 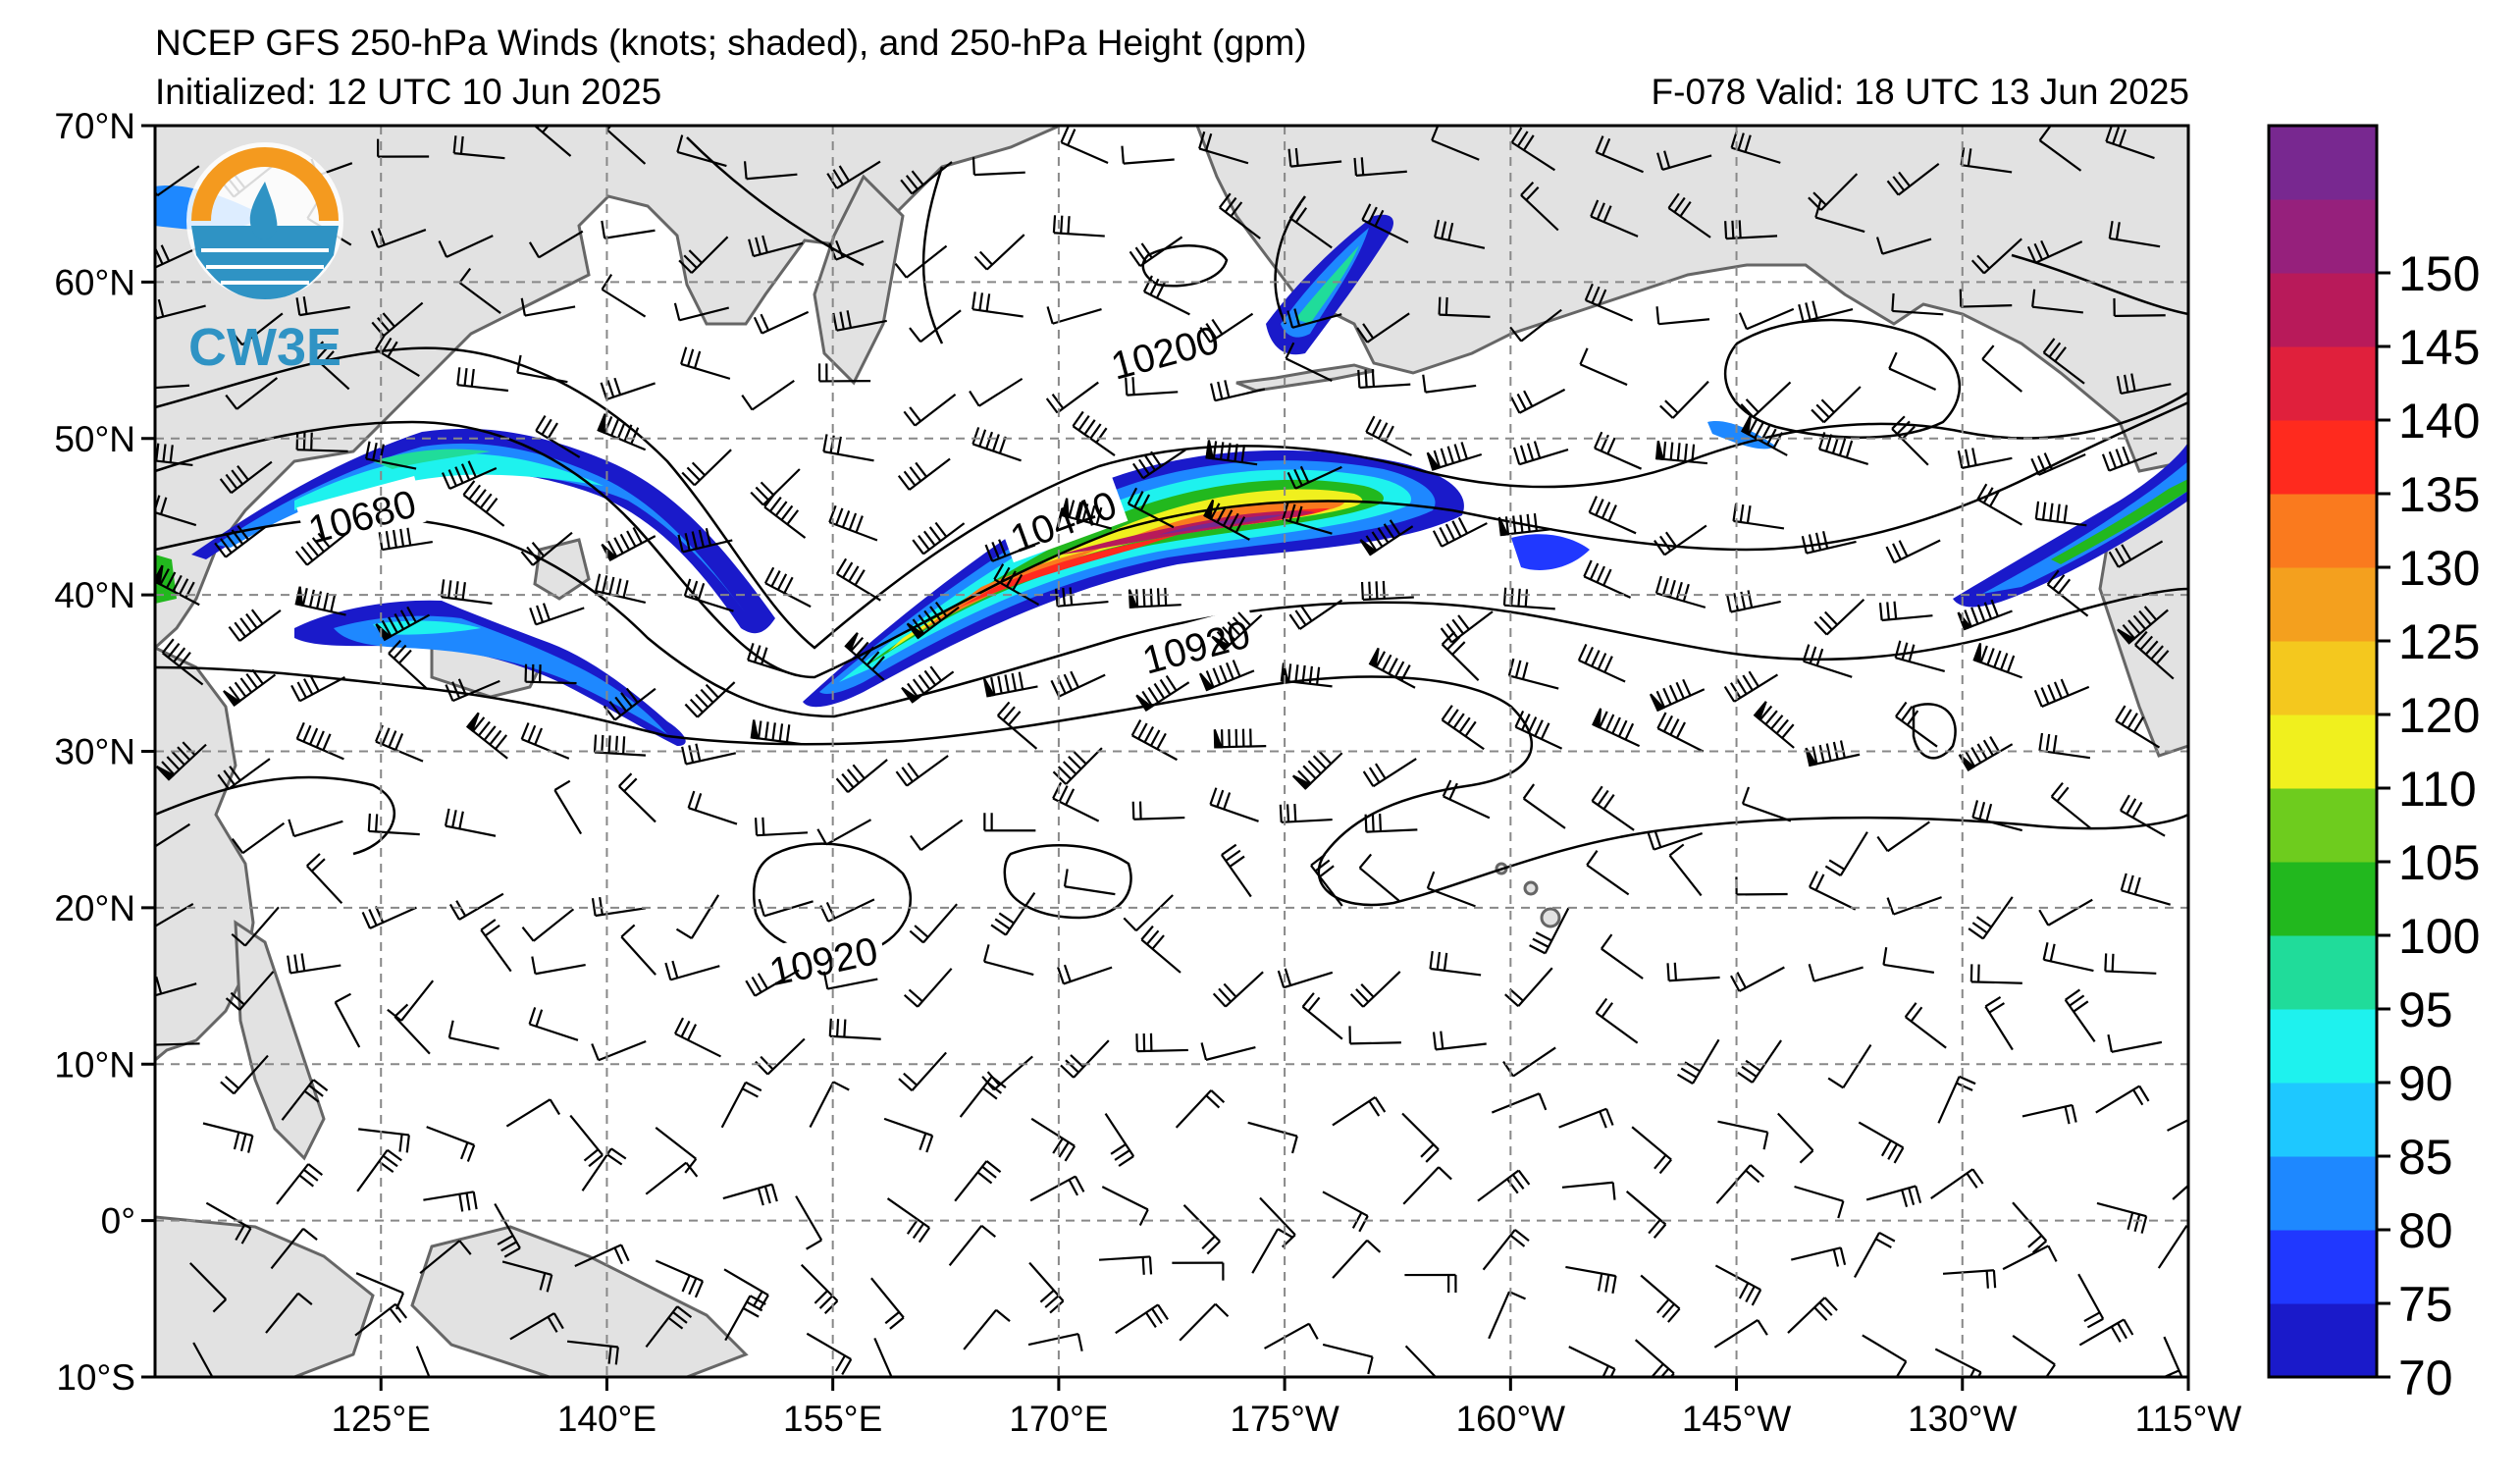 I want to click on colorbar-label-4: 90, so click(x=2425, y=1084).